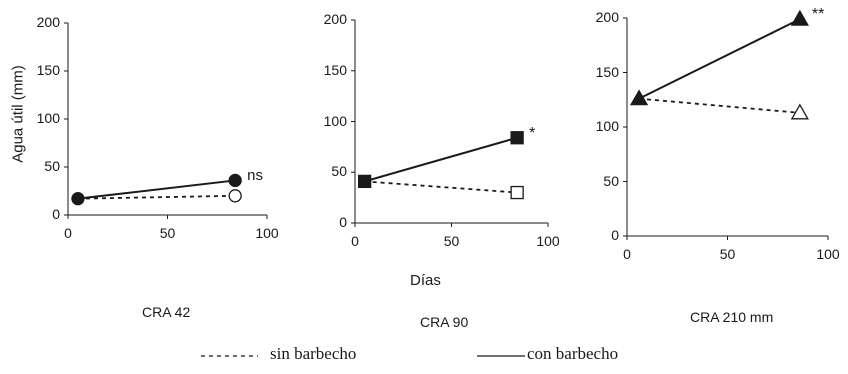 This screenshot has width=848, height=374. Describe the element at coordinates (18, 114) in the screenshot. I see `y-axis-title: Agua útil (mm)` at that location.